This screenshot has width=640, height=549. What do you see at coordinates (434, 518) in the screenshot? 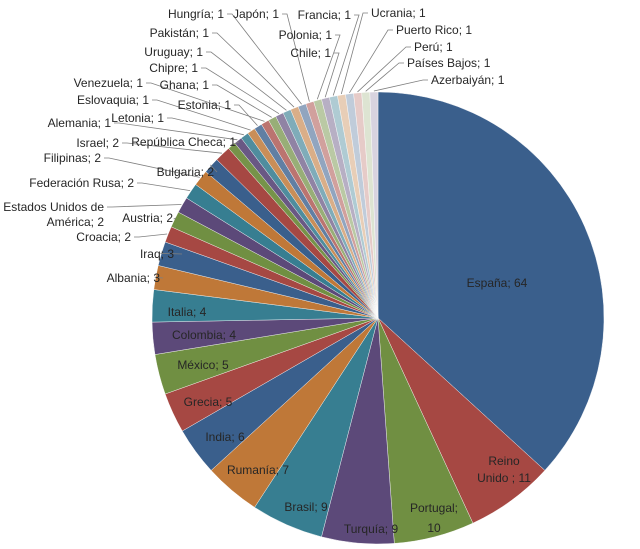
I see `label-portugal: Portugal; 10` at bounding box center [434, 518].